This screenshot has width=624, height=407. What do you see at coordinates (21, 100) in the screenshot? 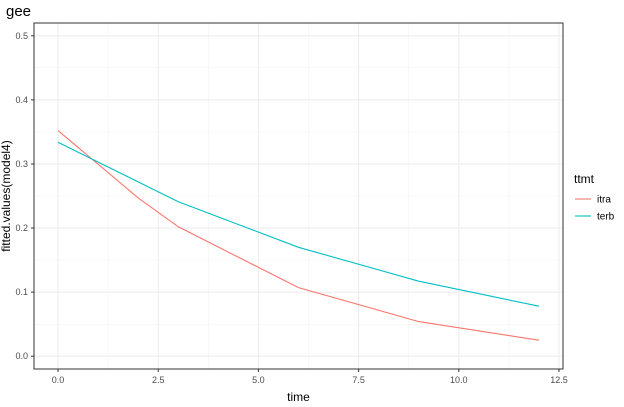
I see `y-tick-label: 0.4` at bounding box center [21, 100].